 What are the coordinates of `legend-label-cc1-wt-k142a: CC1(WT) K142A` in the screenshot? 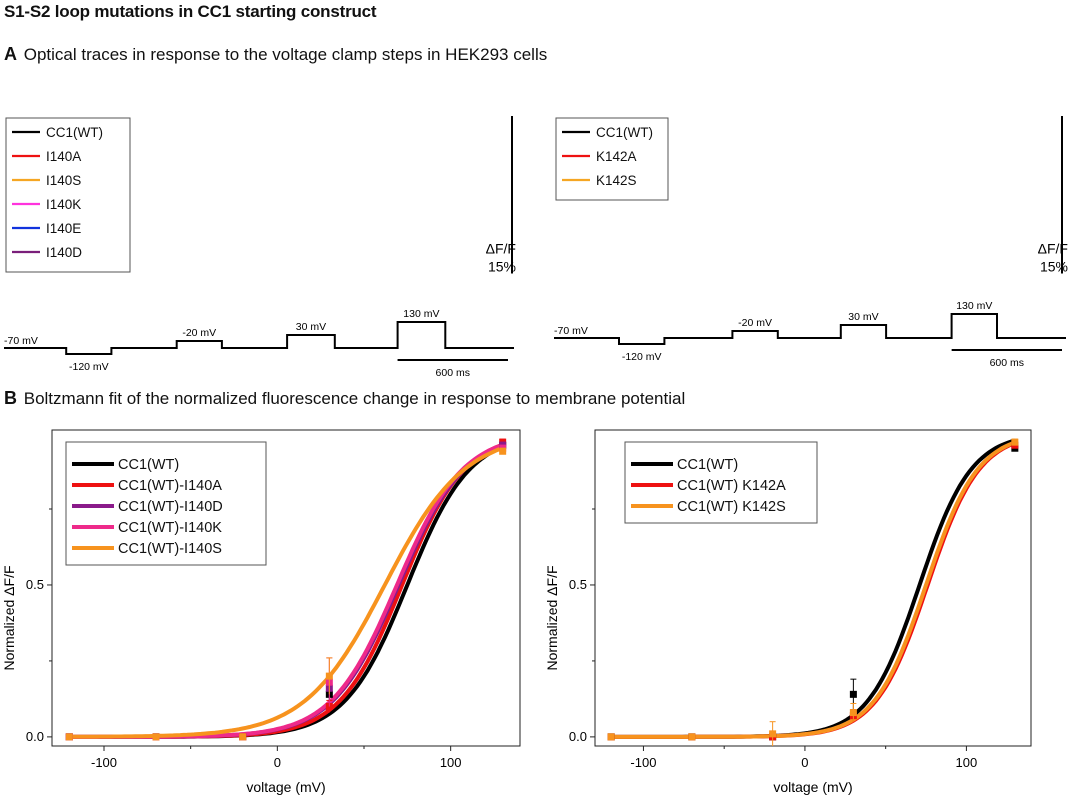 It's located at (731, 486).